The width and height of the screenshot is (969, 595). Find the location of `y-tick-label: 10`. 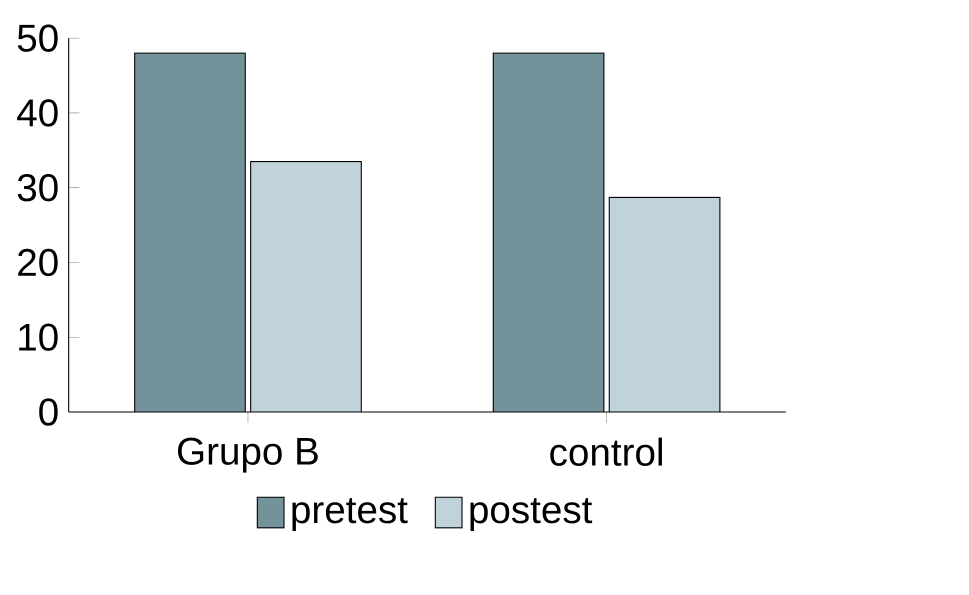

y-tick-label: 10 is located at coordinates (38, 337).